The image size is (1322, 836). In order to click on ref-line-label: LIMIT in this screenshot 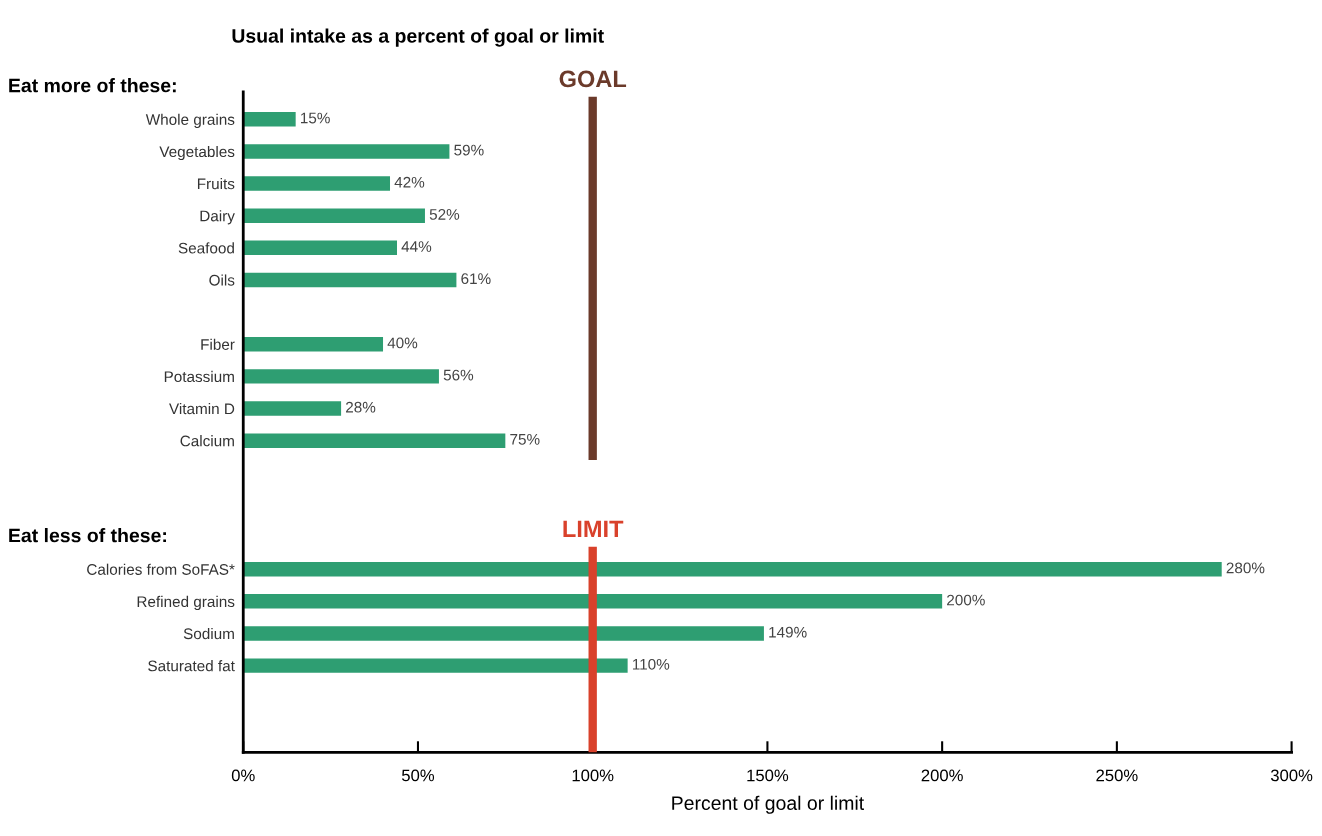, I will do `click(593, 528)`.